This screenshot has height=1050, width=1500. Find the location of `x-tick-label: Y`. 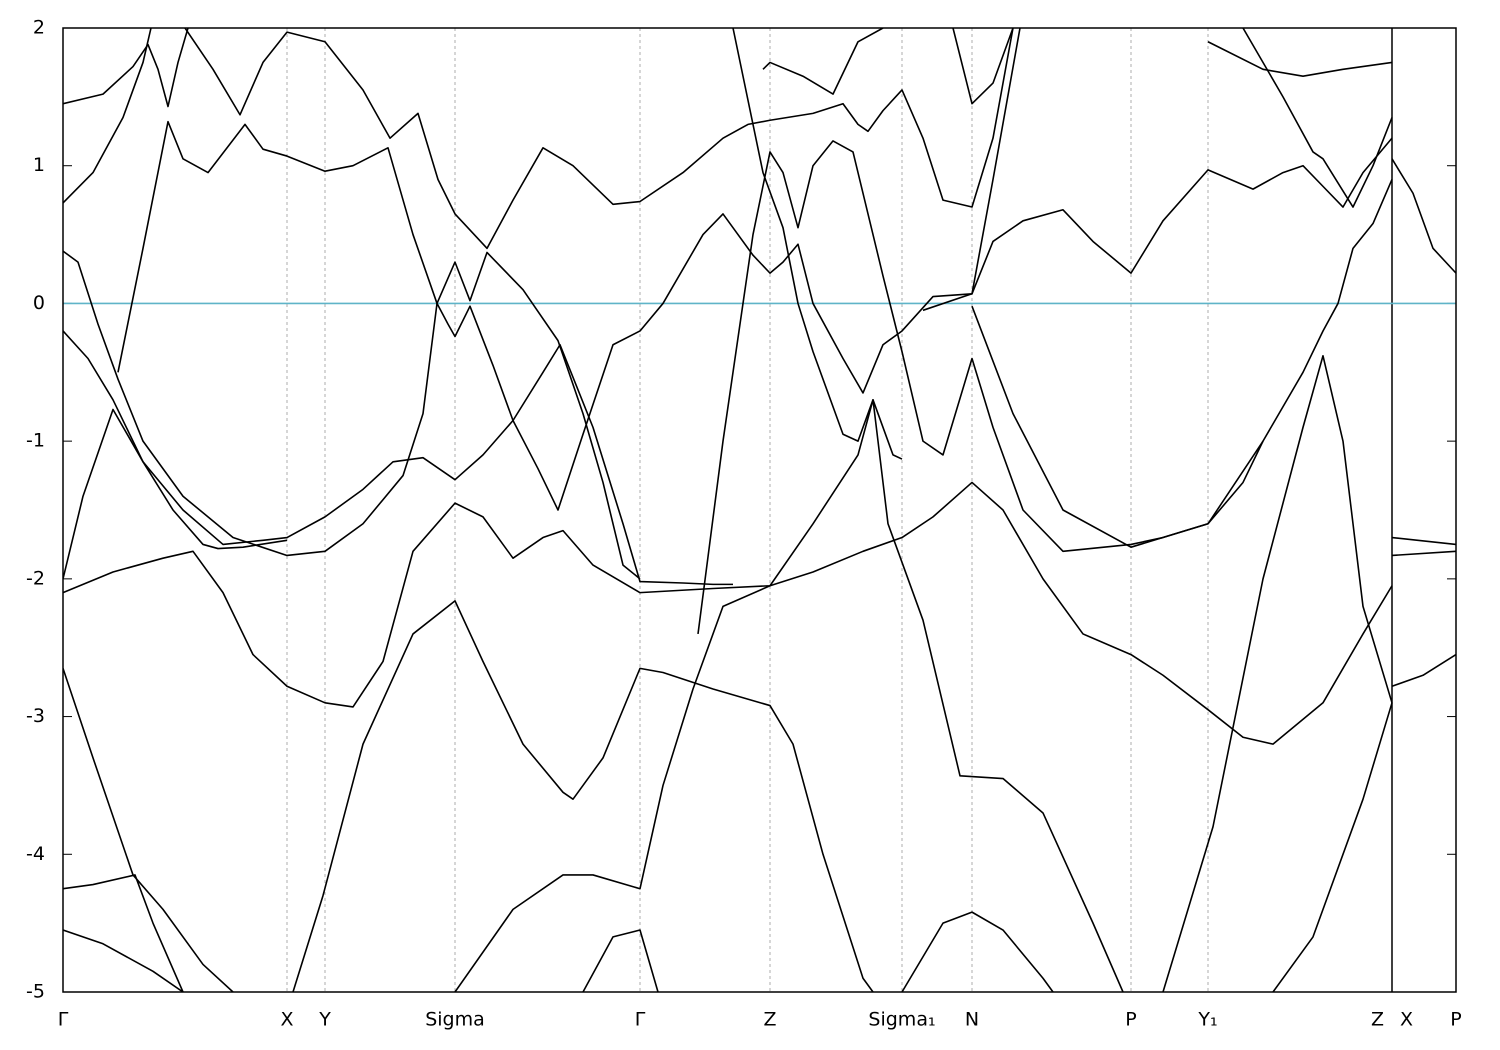

x-tick-label: Y is located at coordinates (324, 1020).